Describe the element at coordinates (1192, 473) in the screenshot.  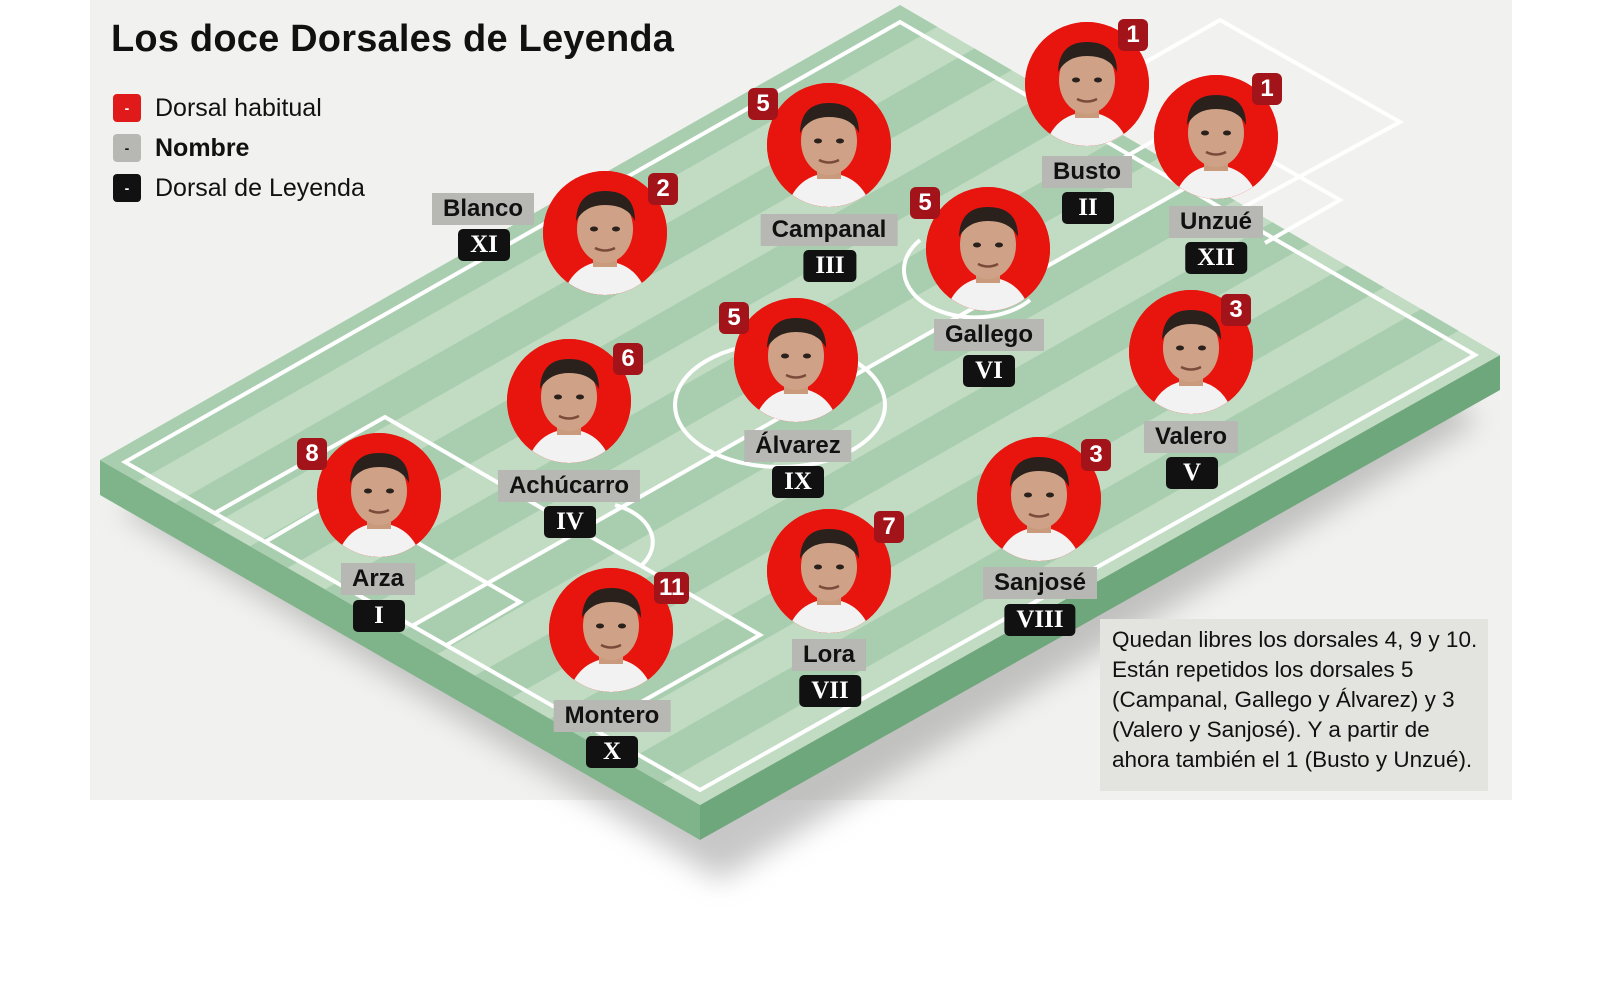
I see `legend-dorsal-box: V` at that location.